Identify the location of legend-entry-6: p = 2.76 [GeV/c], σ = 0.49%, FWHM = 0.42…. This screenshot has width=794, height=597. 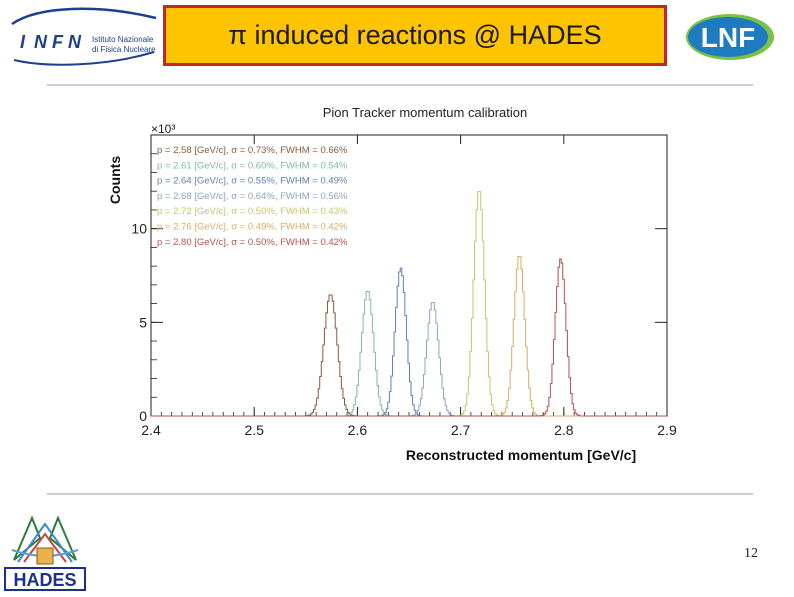
(252, 227).